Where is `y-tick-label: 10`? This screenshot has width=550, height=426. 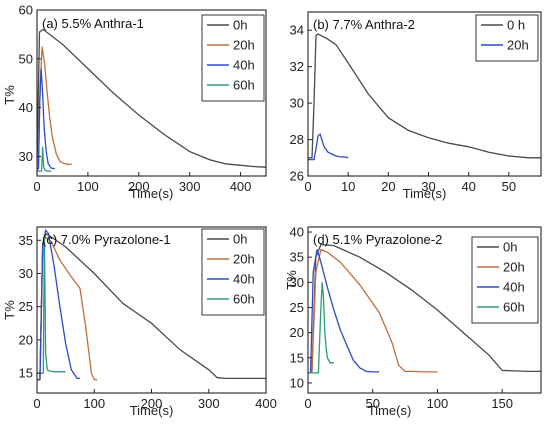
y-tick-label: 10 is located at coordinates (297, 382).